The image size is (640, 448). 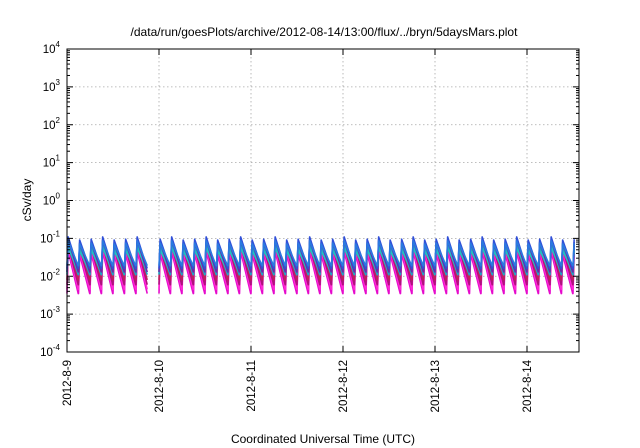 I want to click on y-tick-exponent: 1, so click(x=58, y=158).